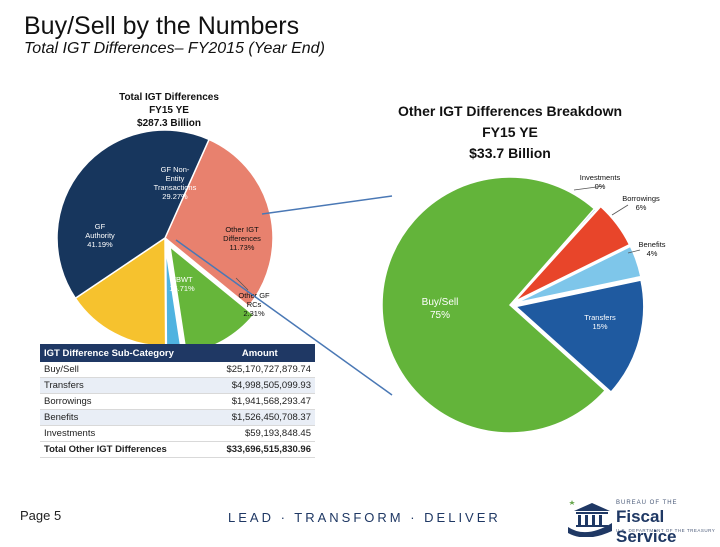  I want to click on pie-slice-label: Benefits 4%, so click(651, 249).